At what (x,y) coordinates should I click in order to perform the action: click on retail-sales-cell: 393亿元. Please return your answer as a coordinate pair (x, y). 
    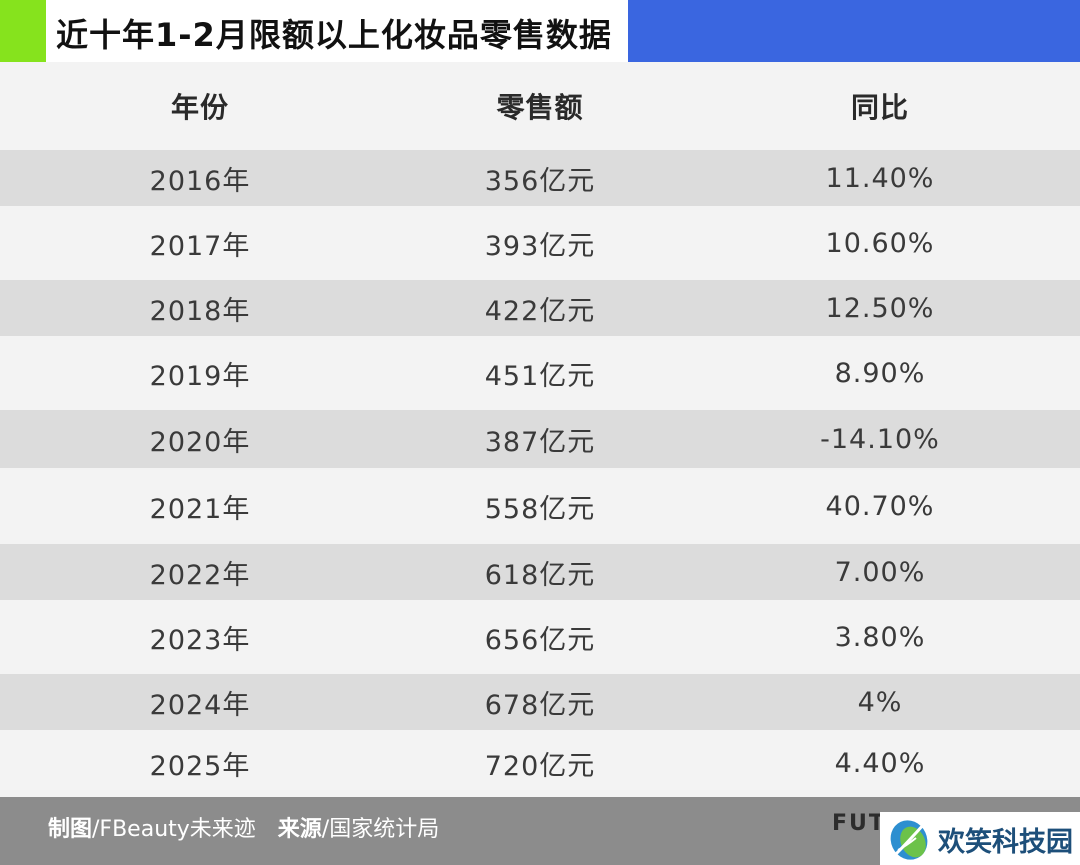
    Looking at the image, I should click on (540, 246).